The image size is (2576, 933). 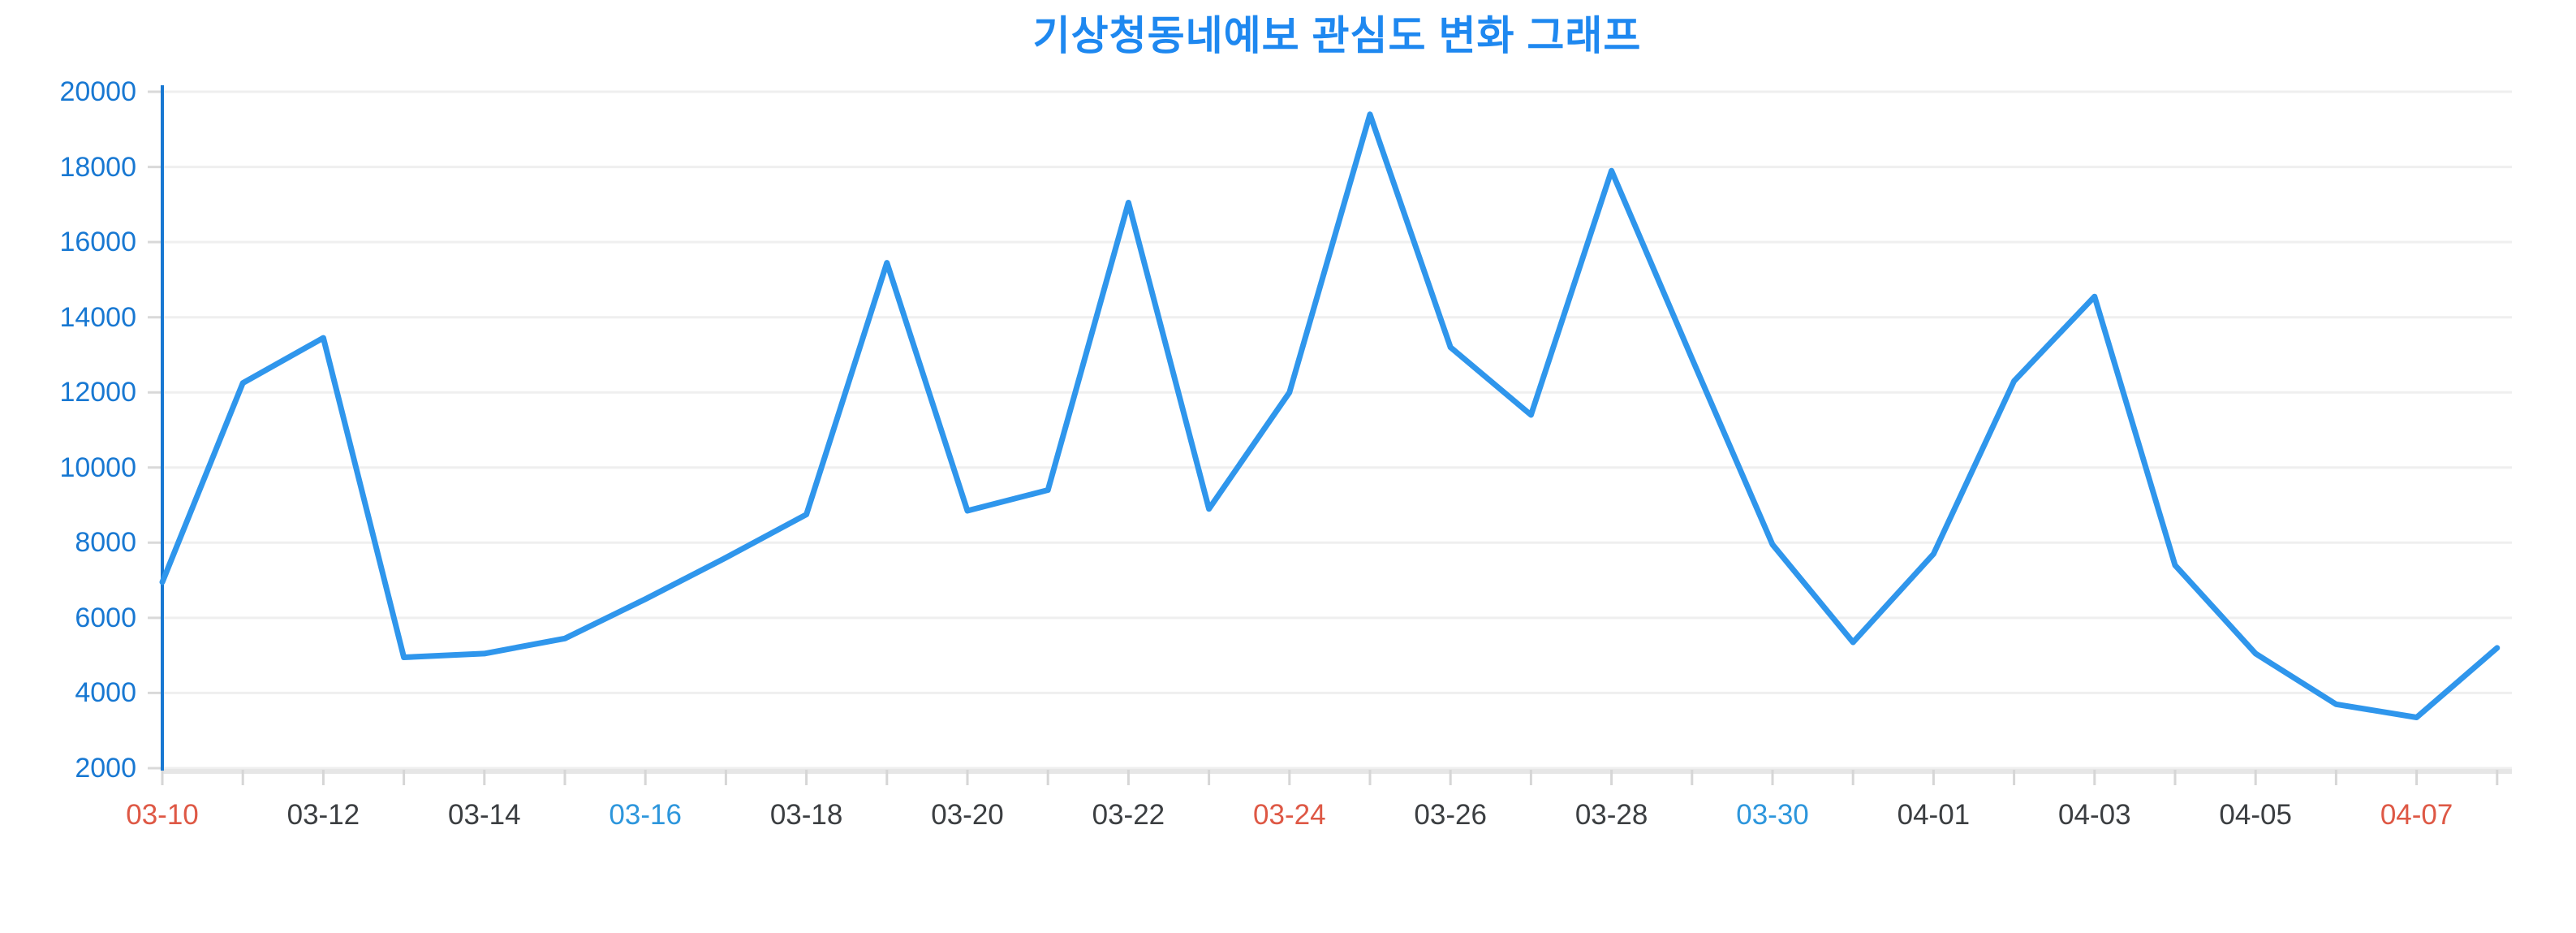 I want to click on x-axis-label-03-20: 03-20, so click(x=968, y=815).